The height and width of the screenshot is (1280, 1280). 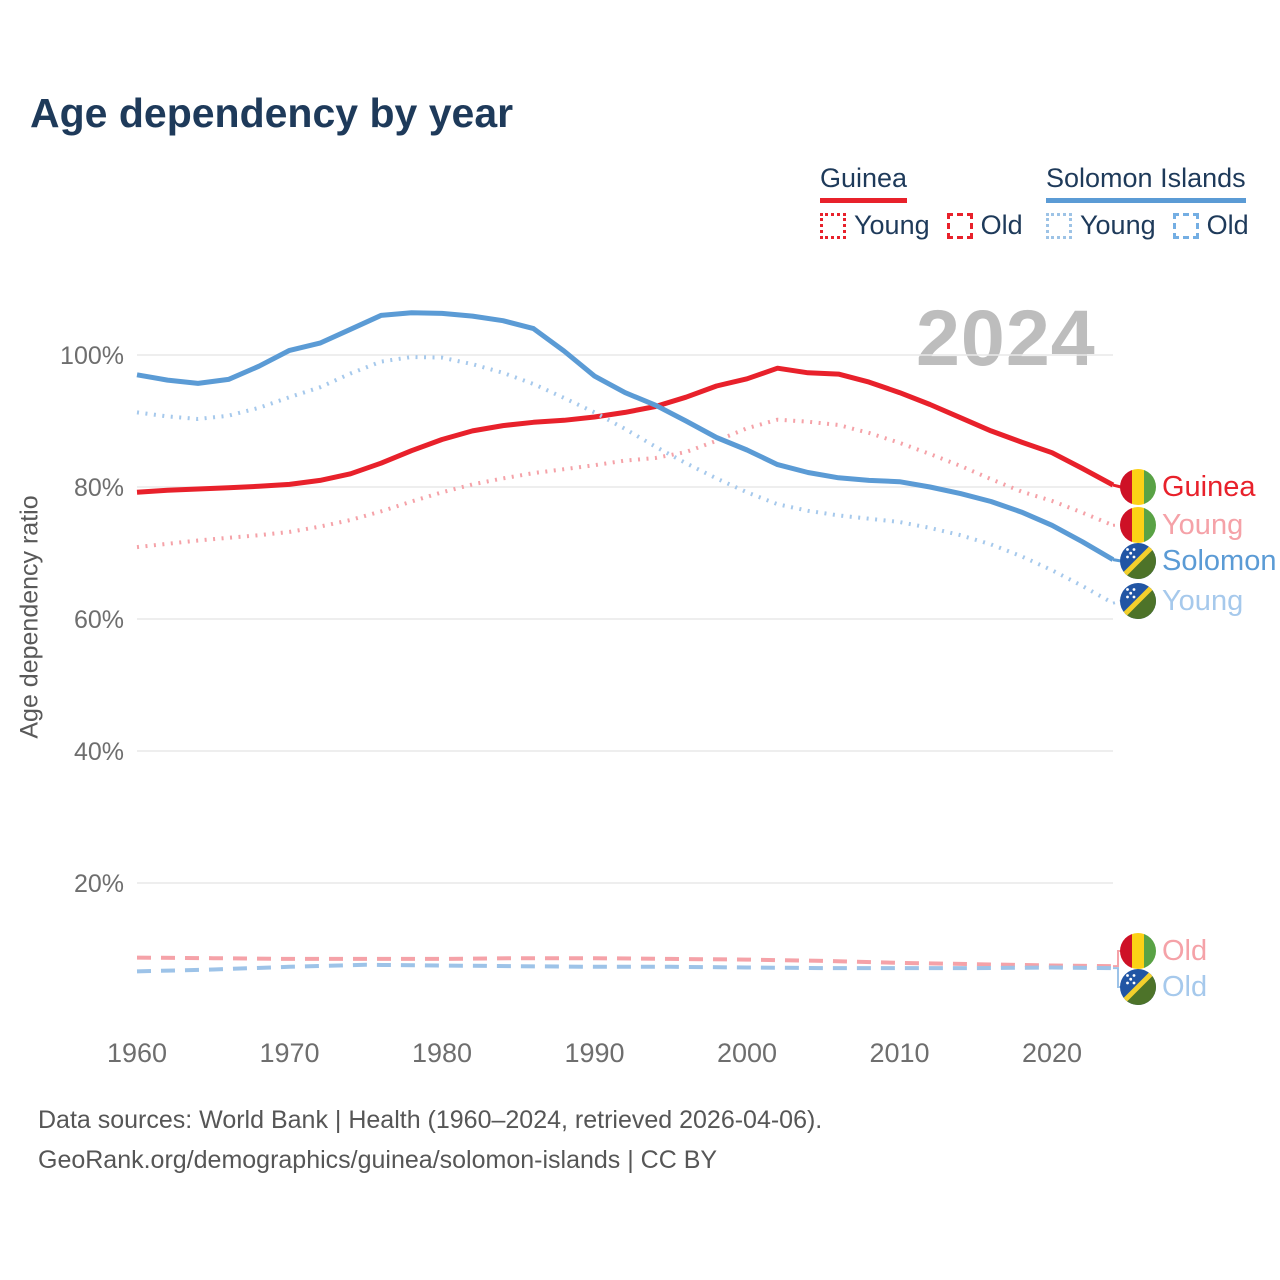 What do you see at coordinates (92, 356) in the screenshot?
I see `svg-text: 100%` at bounding box center [92, 356].